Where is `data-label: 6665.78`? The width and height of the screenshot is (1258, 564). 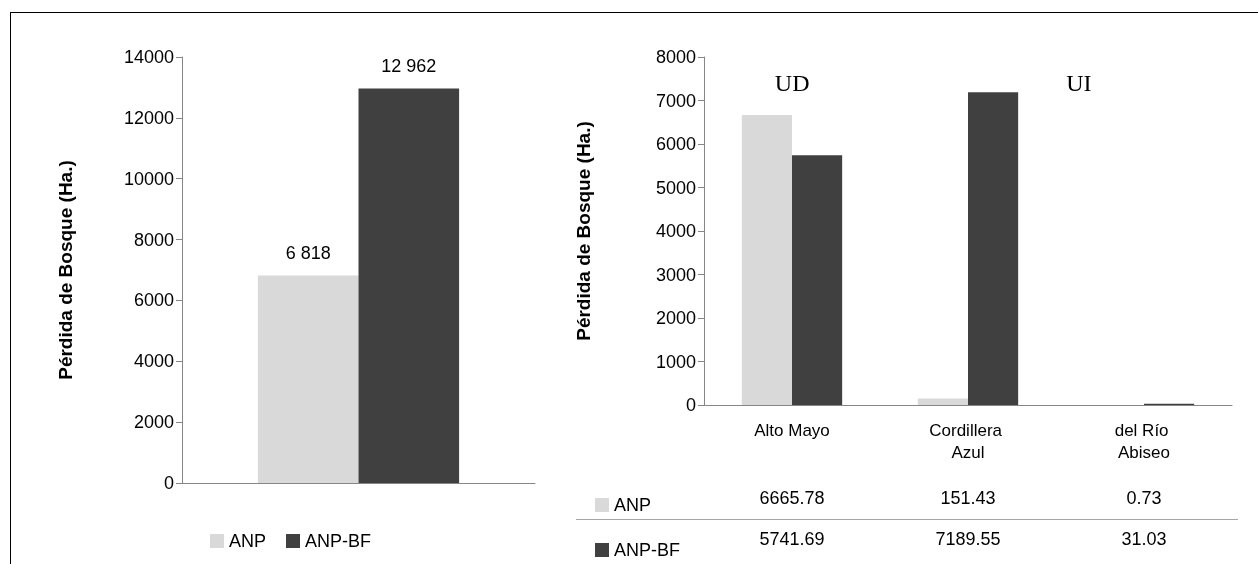
data-label: 6665.78 is located at coordinates (792, 498).